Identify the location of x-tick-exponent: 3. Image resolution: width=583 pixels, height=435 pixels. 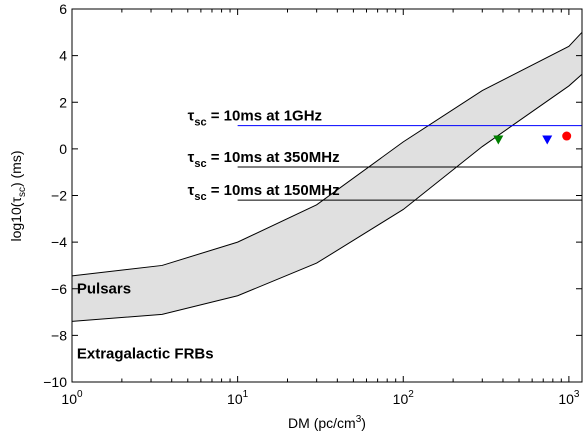
(577, 394).